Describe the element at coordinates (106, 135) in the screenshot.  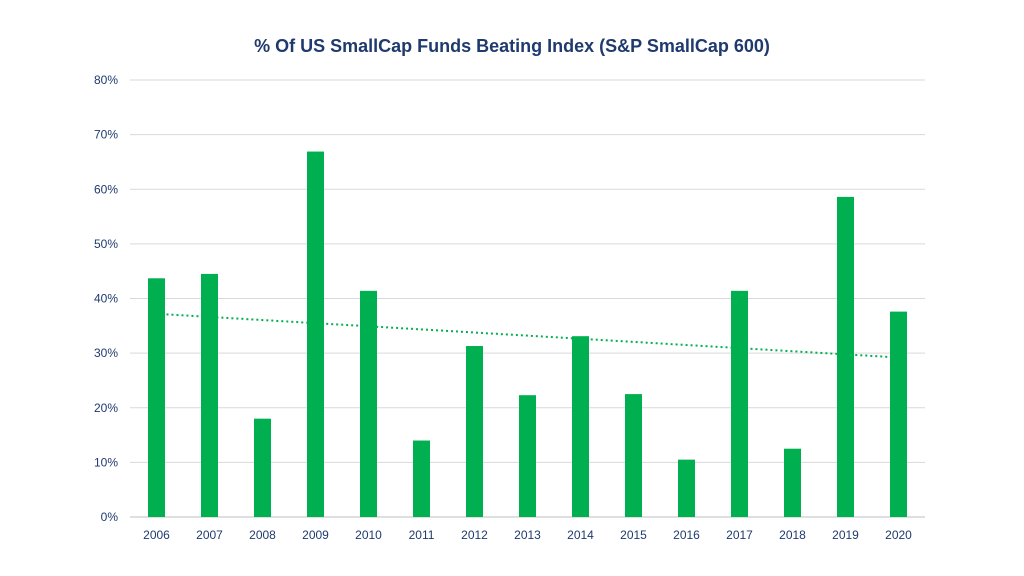
I see `y-tick-label: 70%` at that location.